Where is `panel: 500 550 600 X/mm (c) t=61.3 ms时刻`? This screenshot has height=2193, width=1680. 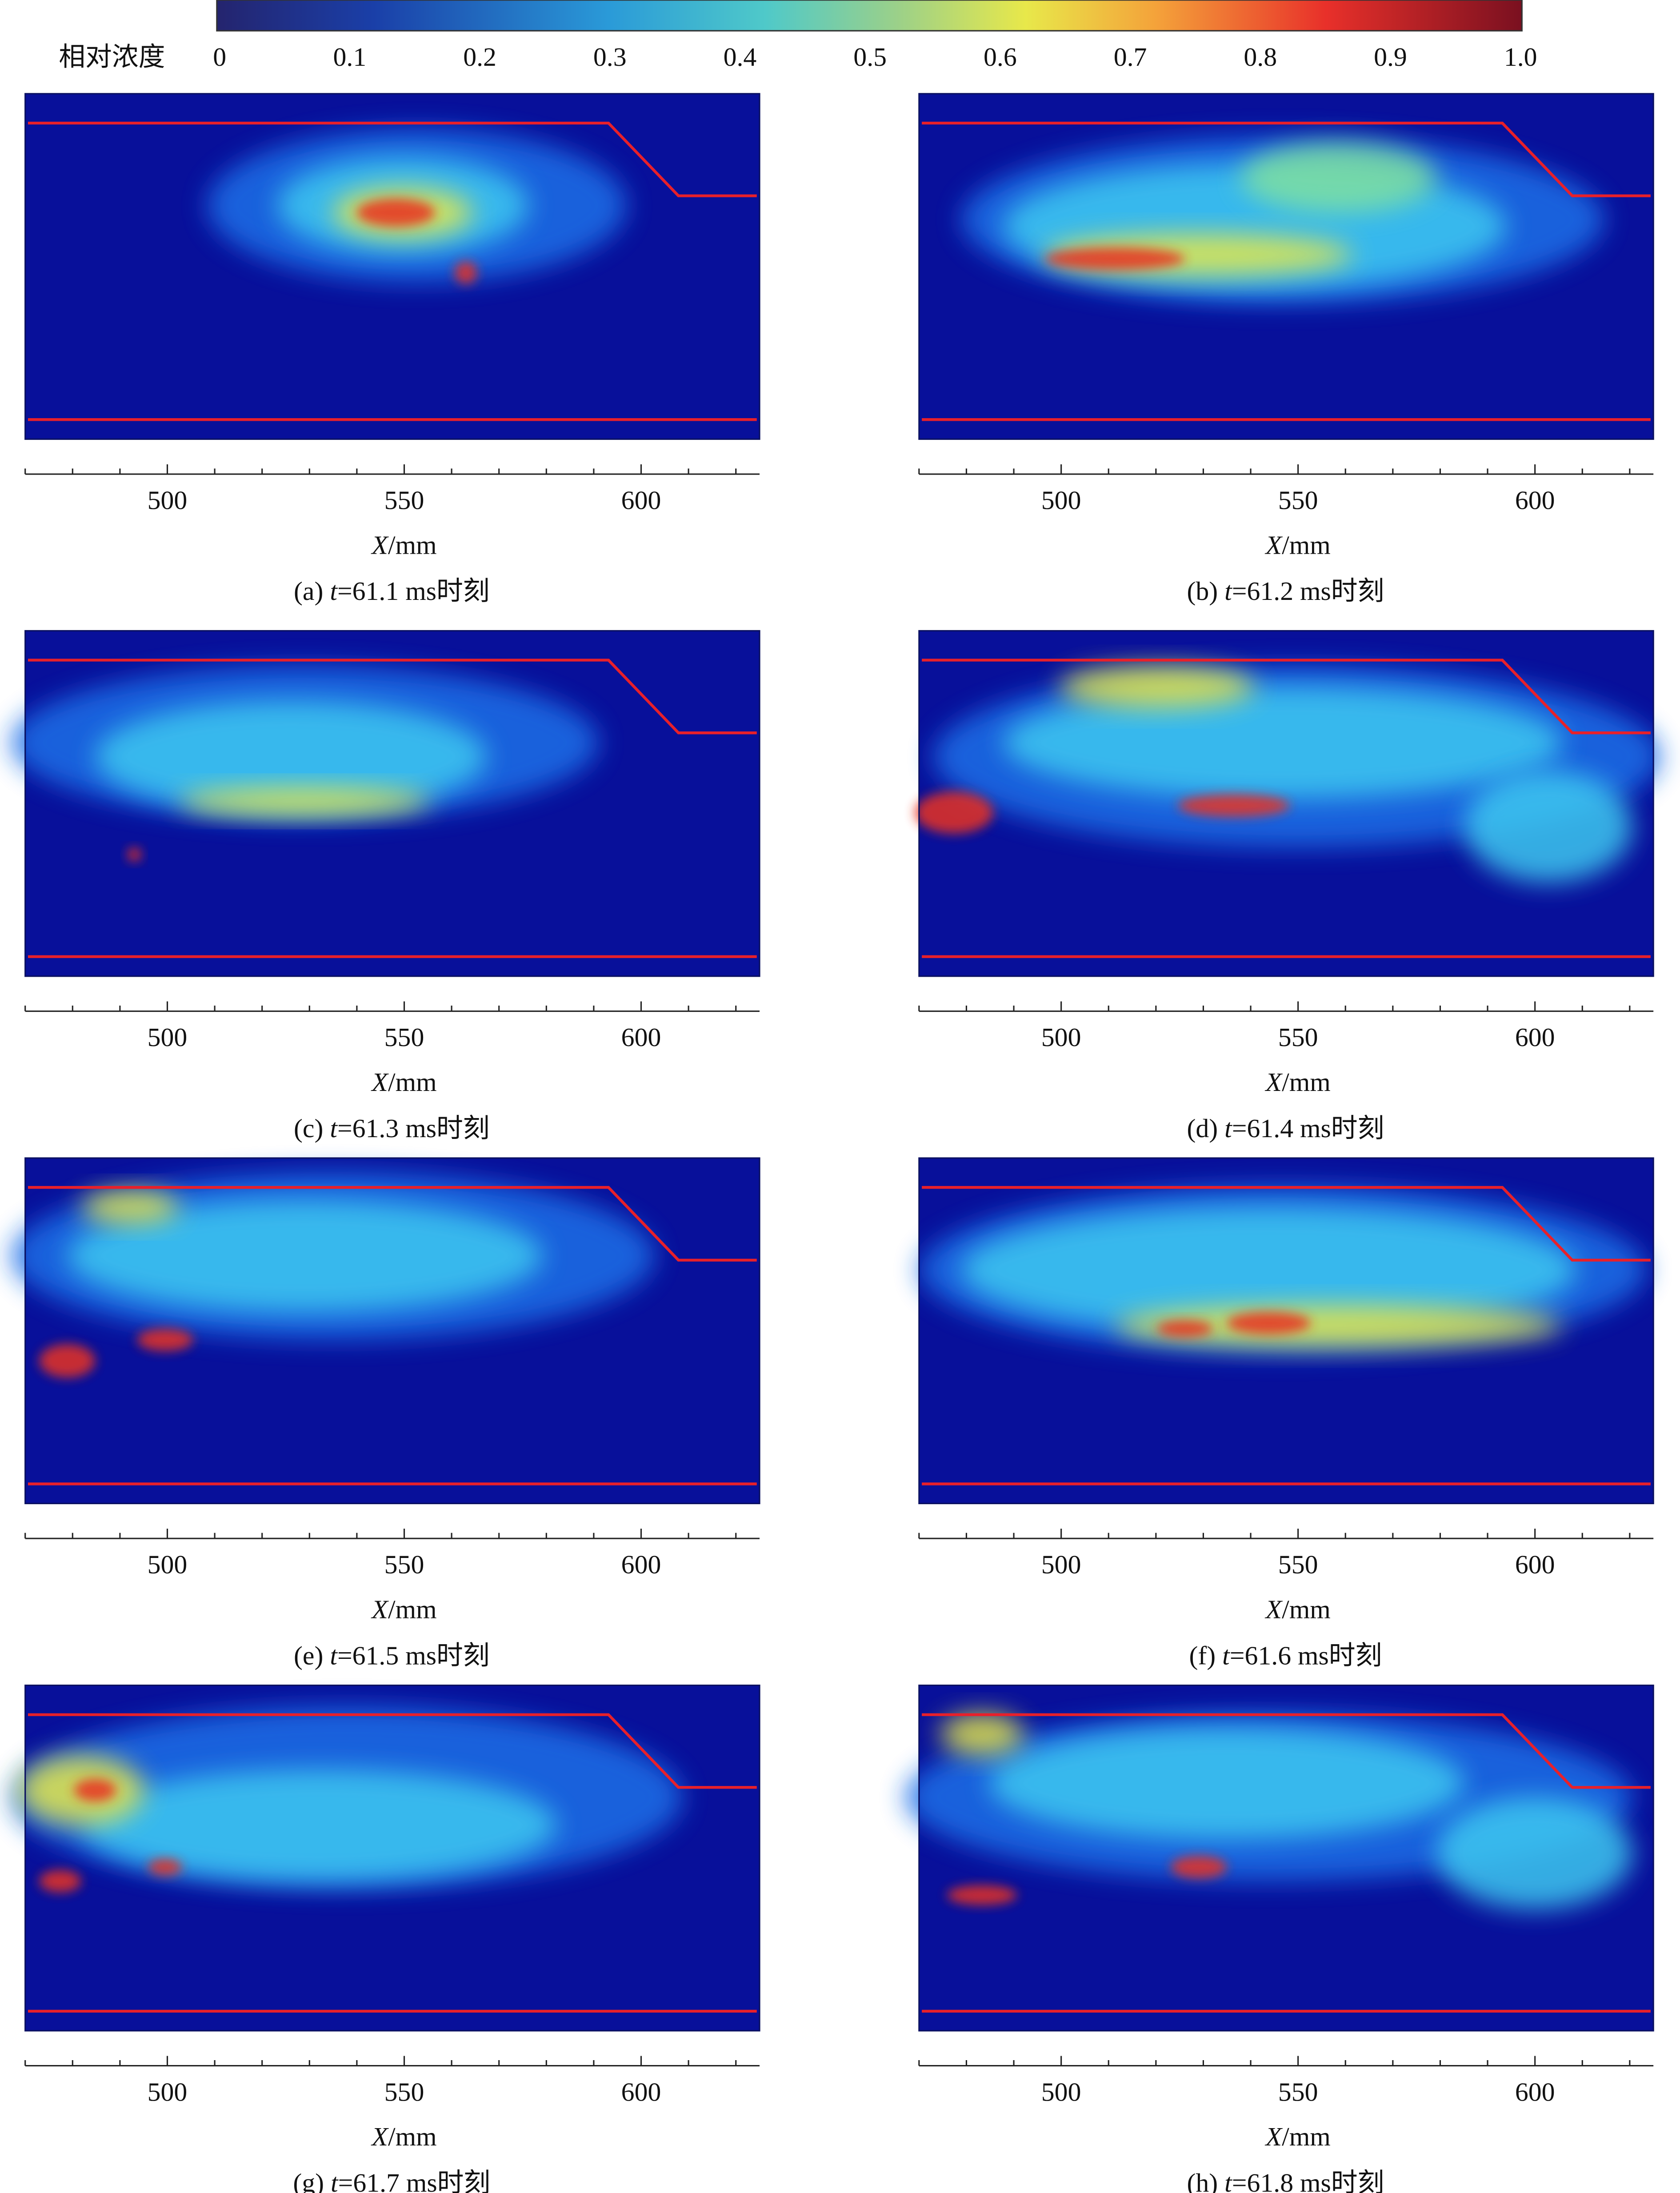 panel: 500 550 600 X/mm (c) t=61.3 ms时刻 is located at coordinates (385, 886).